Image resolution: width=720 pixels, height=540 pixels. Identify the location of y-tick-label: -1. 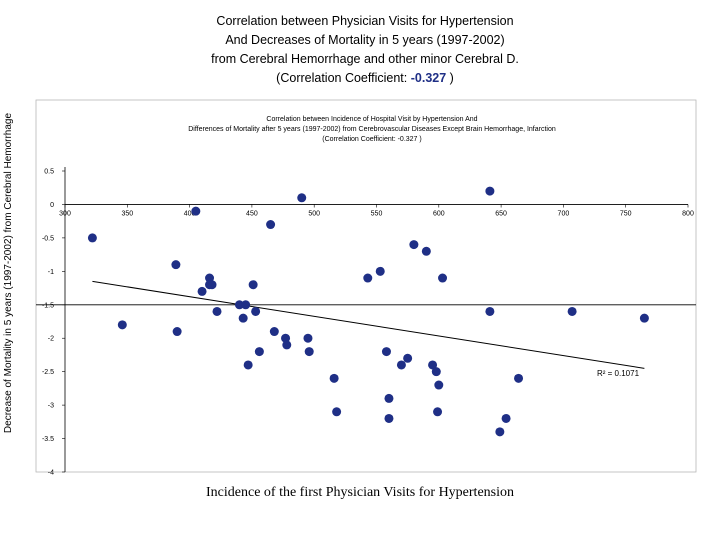
(51, 272).